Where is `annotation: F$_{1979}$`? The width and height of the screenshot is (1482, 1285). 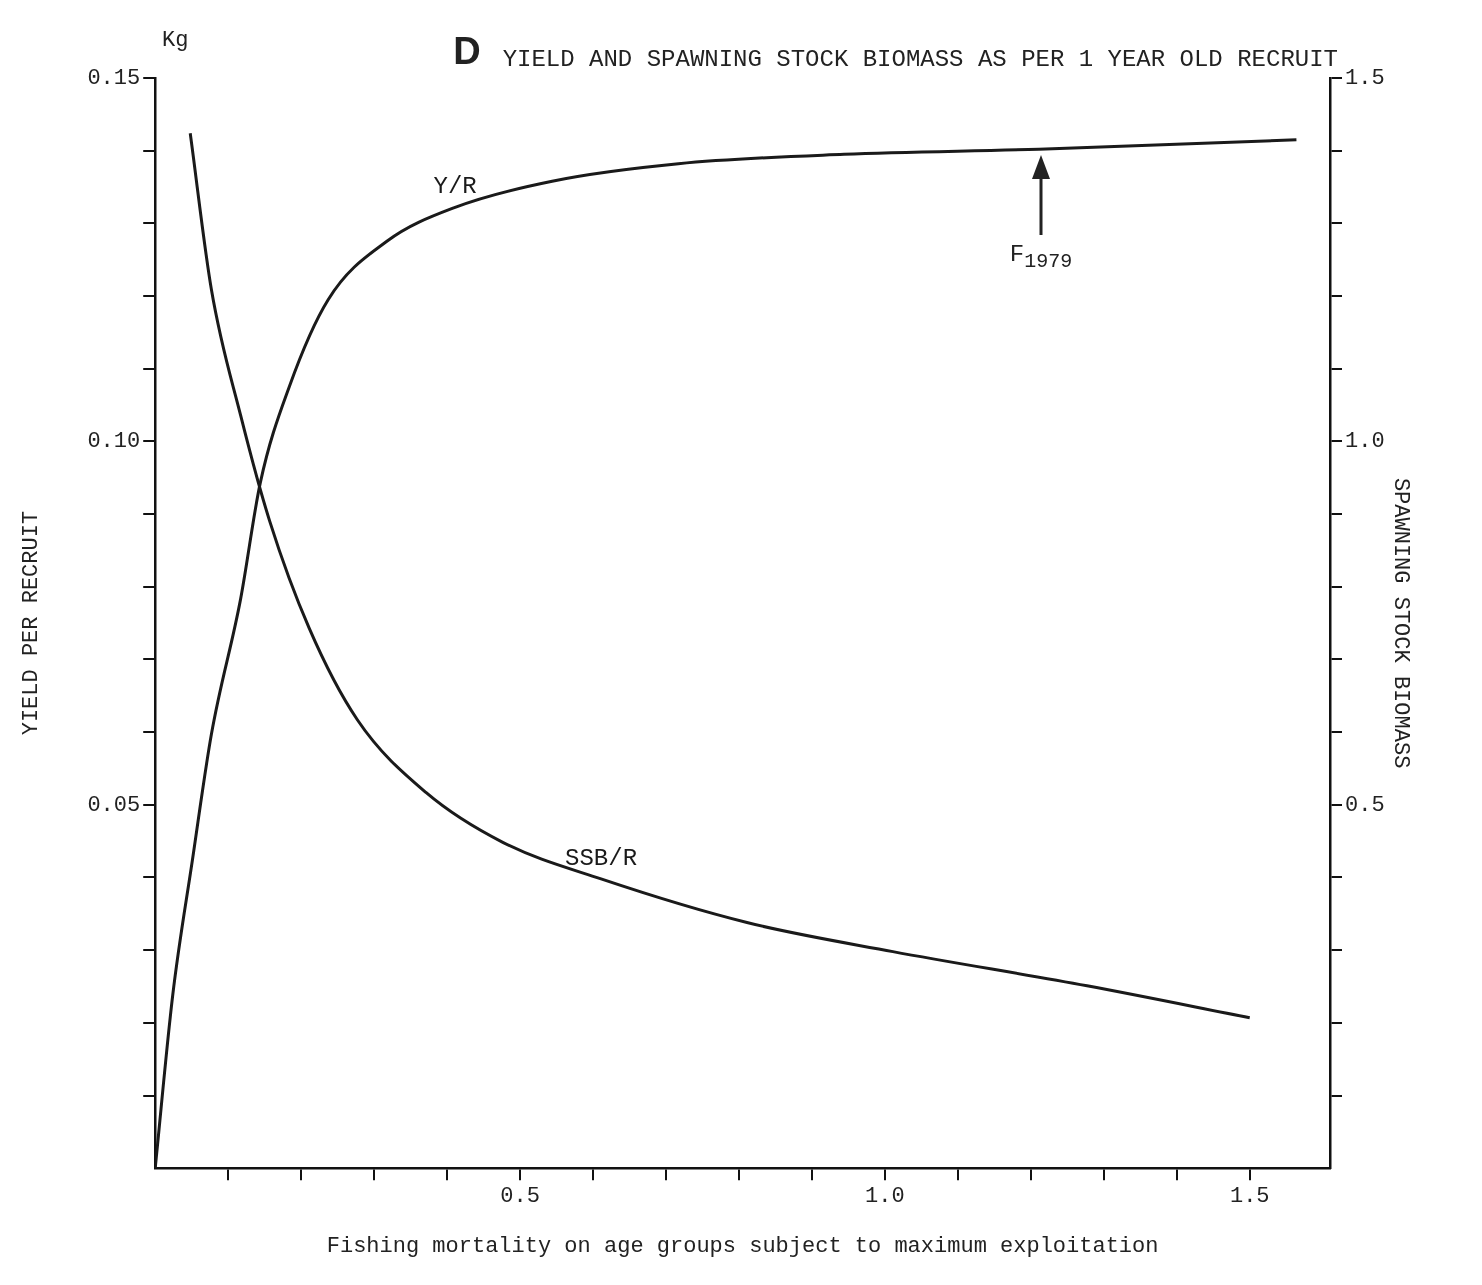
annotation: F$_{1979}$ is located at coordinates (1041, 256).